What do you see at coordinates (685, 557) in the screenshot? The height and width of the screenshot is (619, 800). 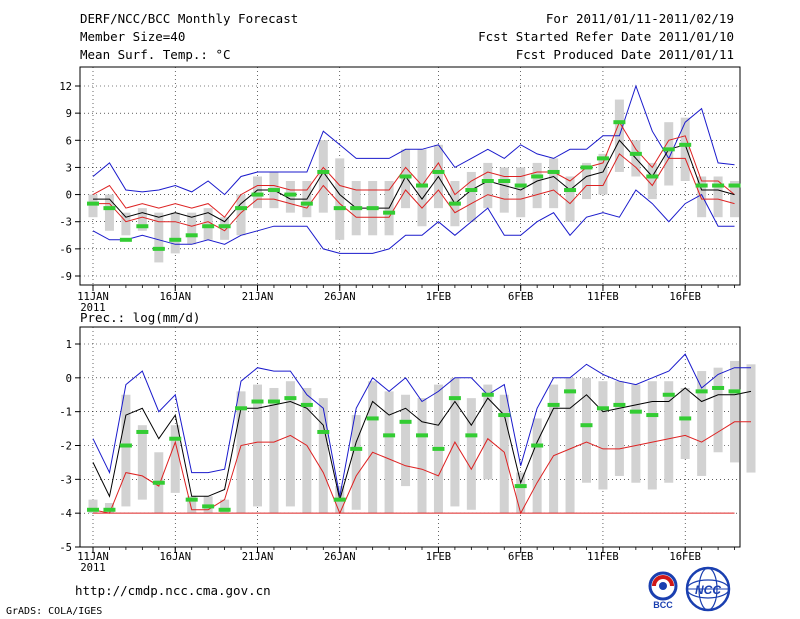 I see `precipitation-x-tick-label: 16FEB` at bounding box center [685, 557].